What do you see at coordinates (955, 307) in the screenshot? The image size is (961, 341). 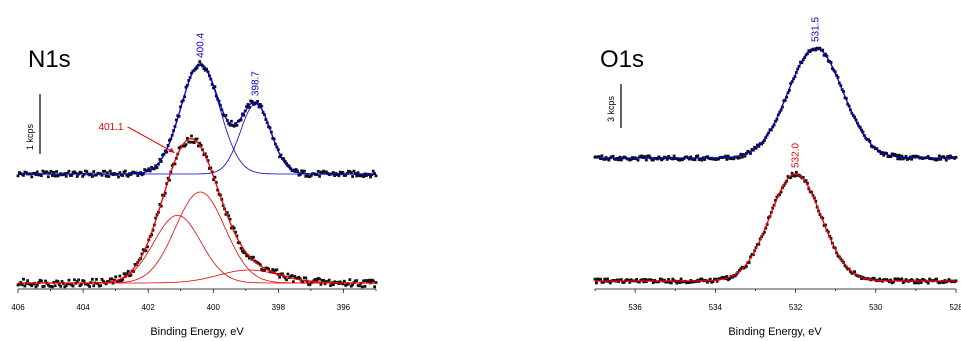 I see `x-tick-label: 528` at bounding box center [955, 307].